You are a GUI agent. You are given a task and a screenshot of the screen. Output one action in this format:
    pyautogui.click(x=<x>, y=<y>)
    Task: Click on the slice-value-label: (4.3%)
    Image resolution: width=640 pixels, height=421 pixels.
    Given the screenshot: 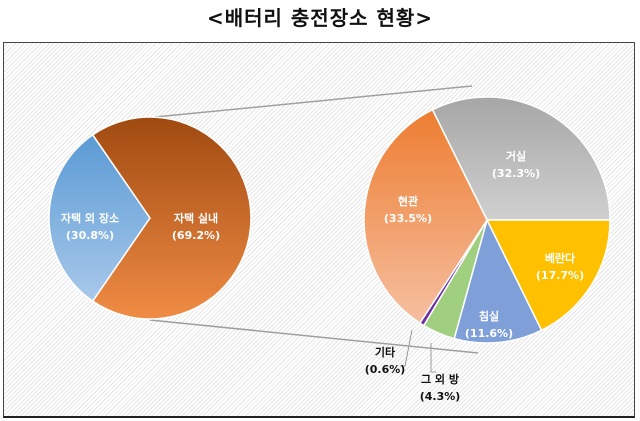 What is the action you would take?
    pyautogui.click(x=440, y=396)
    